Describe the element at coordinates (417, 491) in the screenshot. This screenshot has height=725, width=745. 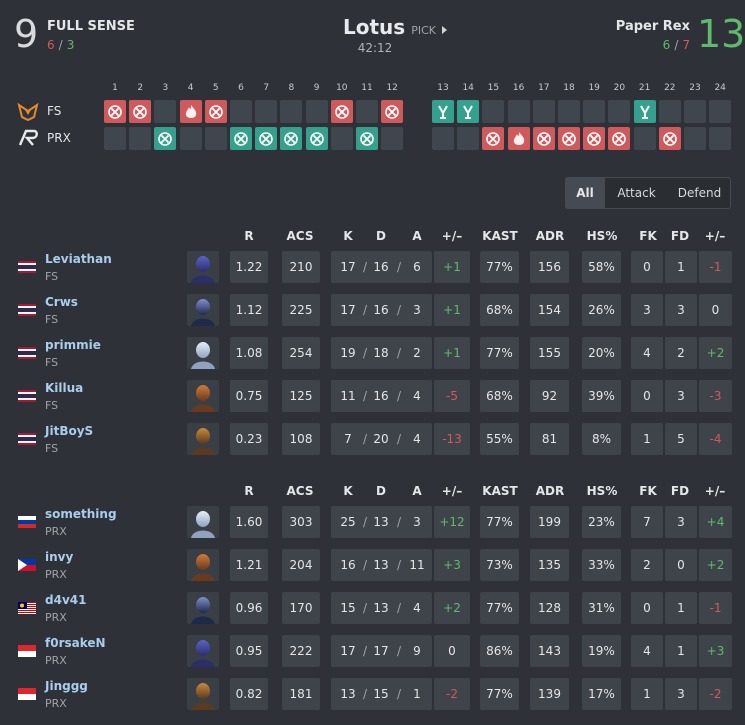
I see `column-header: A` at that location.